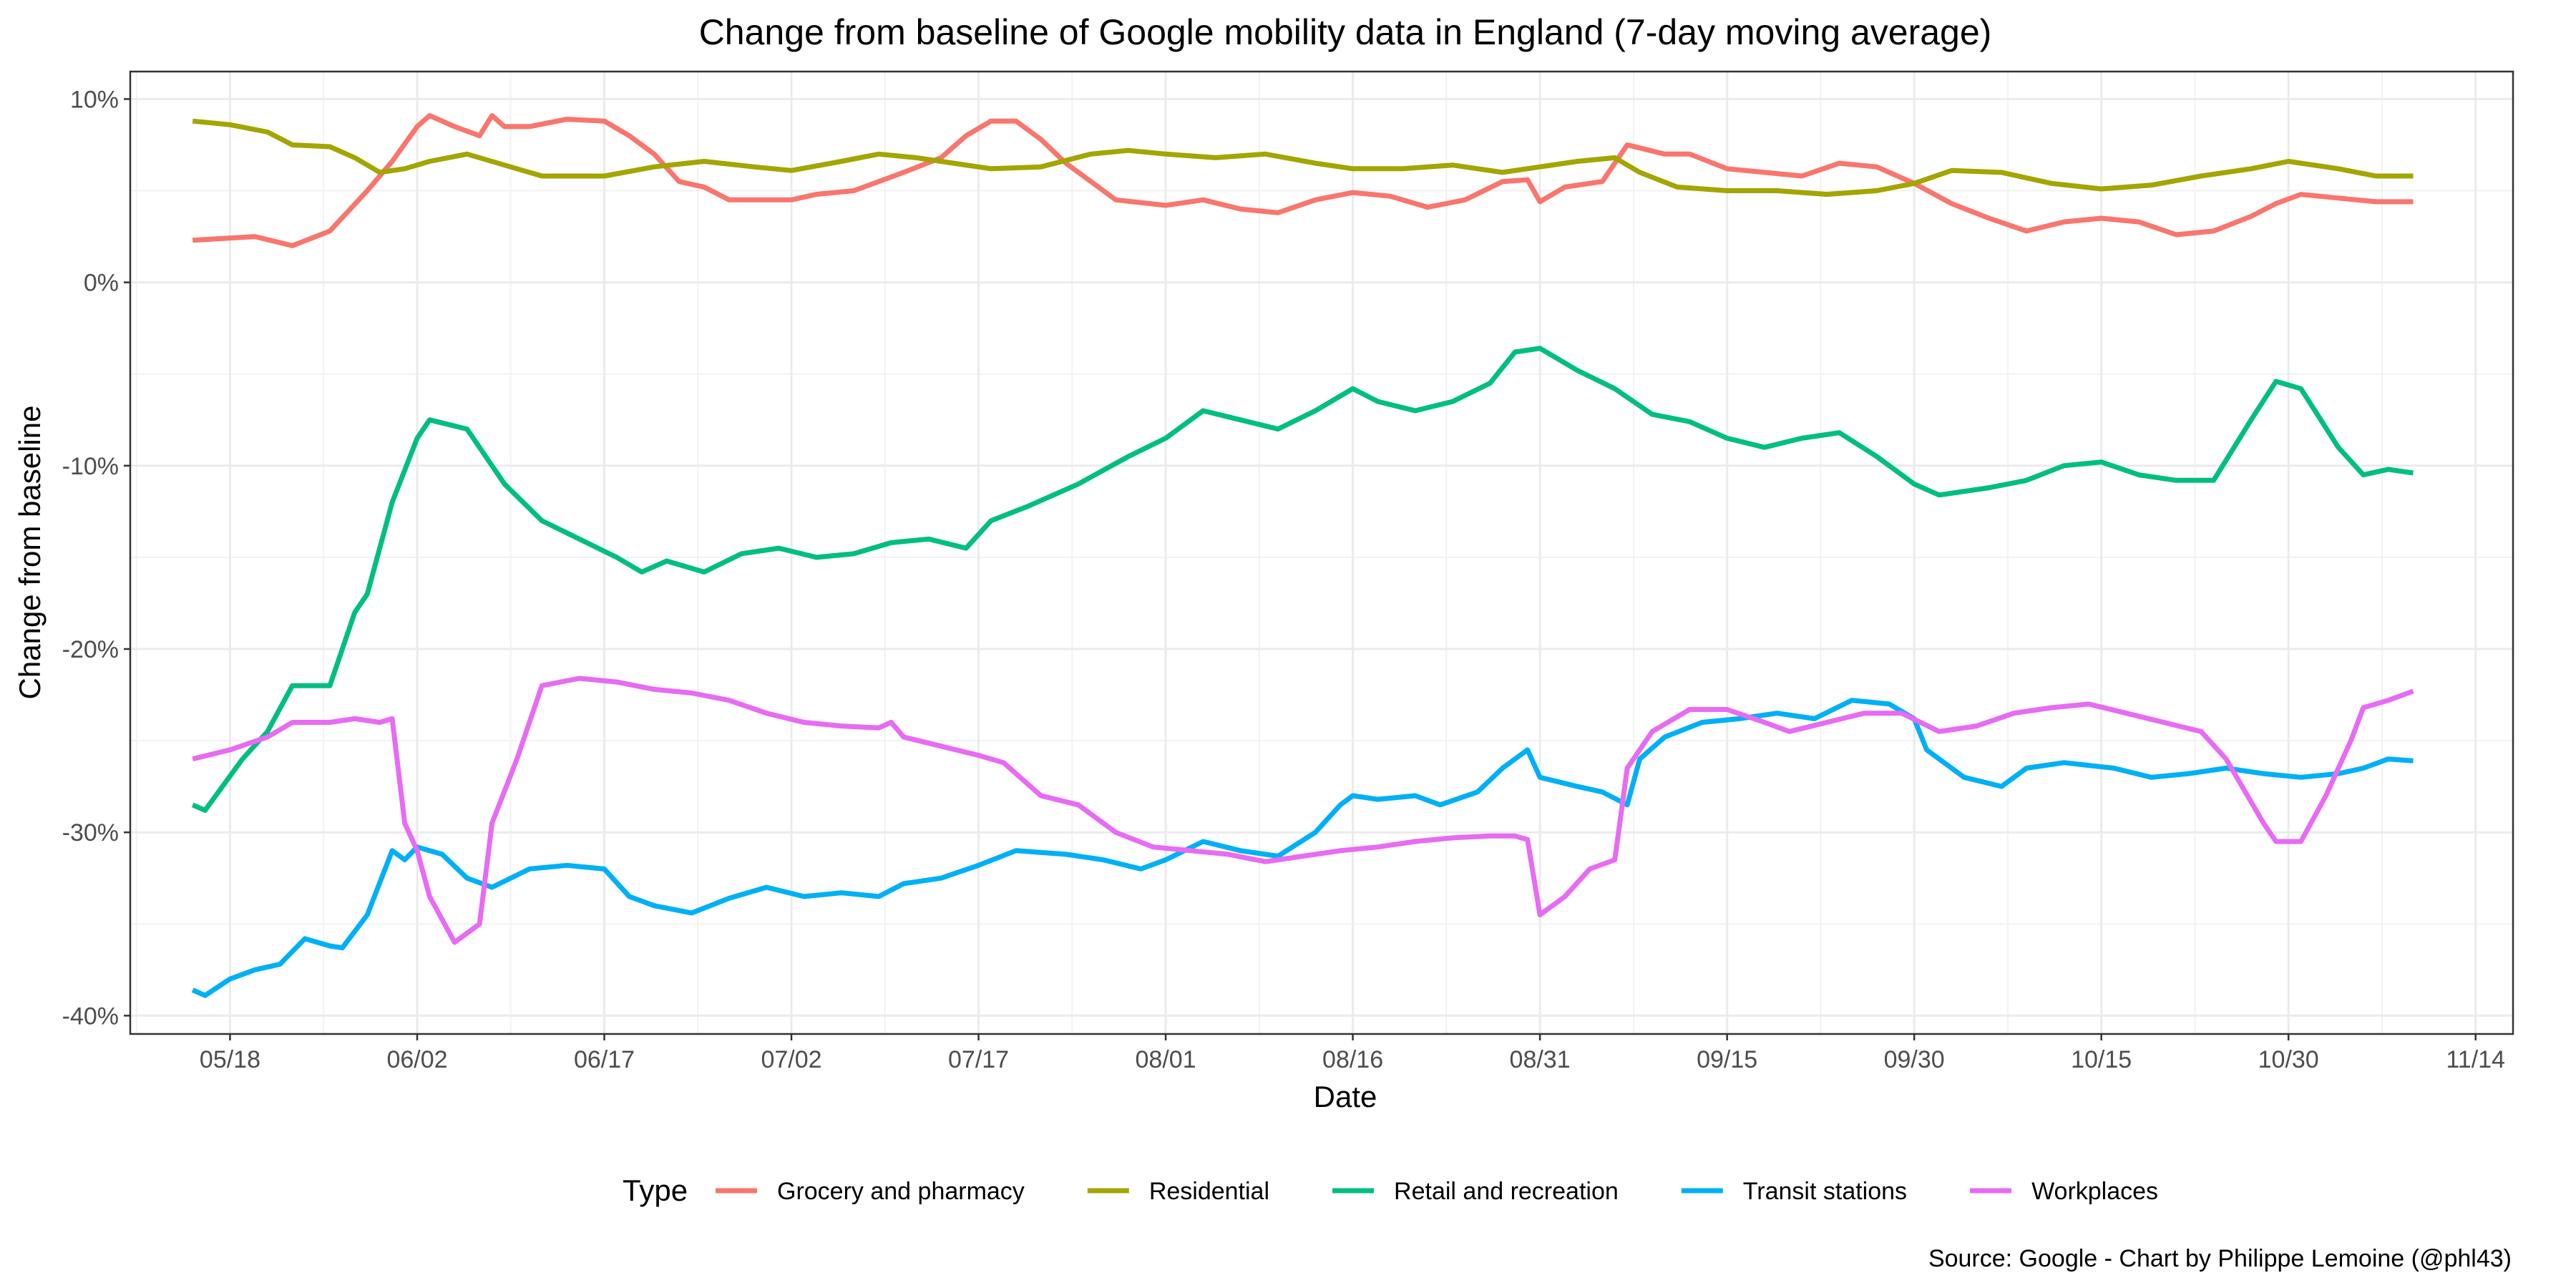 Image resolution: width=2576 pixels, height=1288 pixels. Describe the element at coordinates (101, 283) in the screenshot. I see `y-tick-label: 0%` at that location.